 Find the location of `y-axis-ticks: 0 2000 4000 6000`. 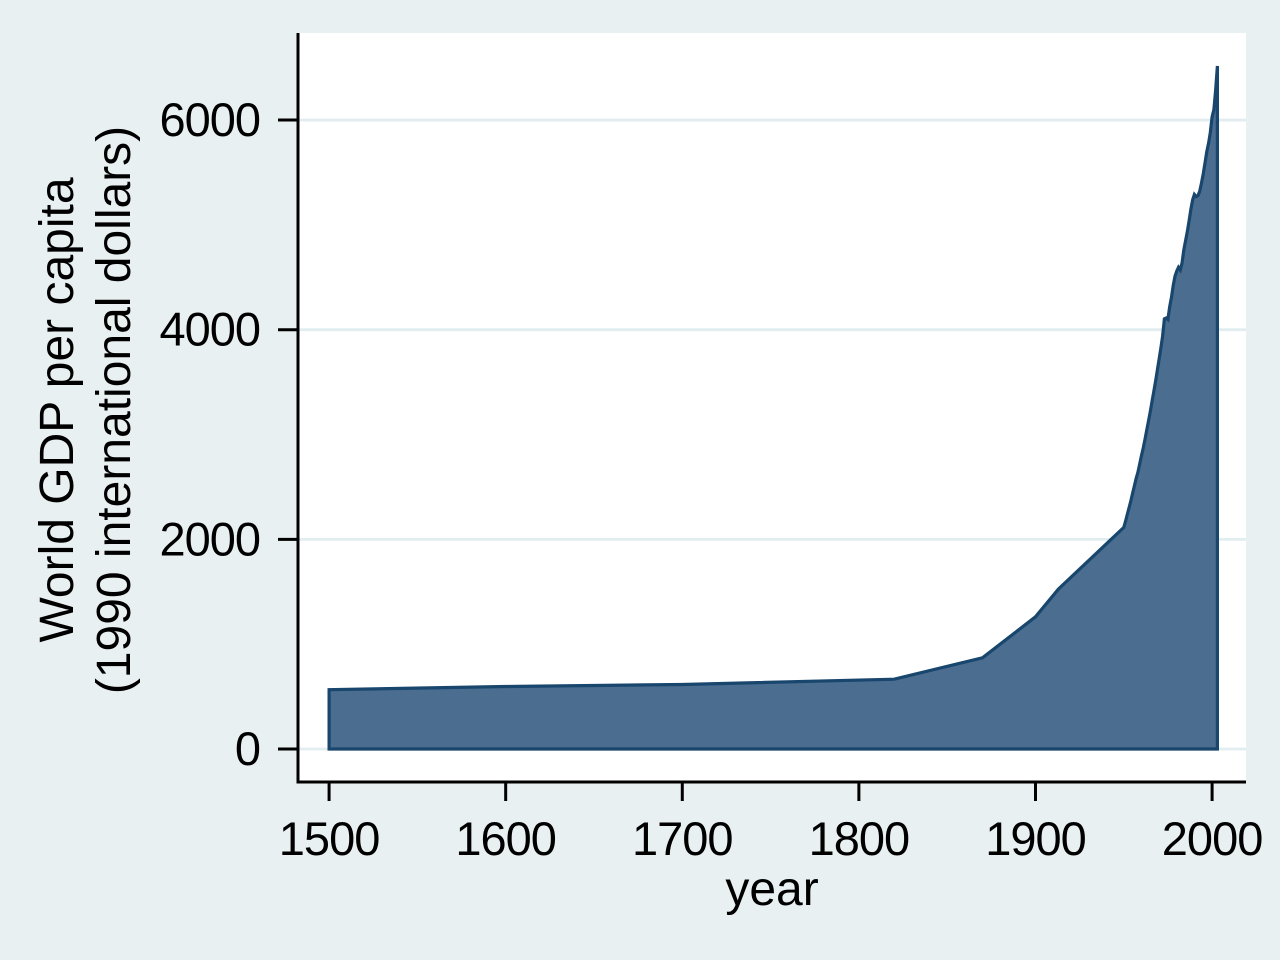

y-axis-ticks: 0 2000 4000 6000 is located at coordinates (228, 434).